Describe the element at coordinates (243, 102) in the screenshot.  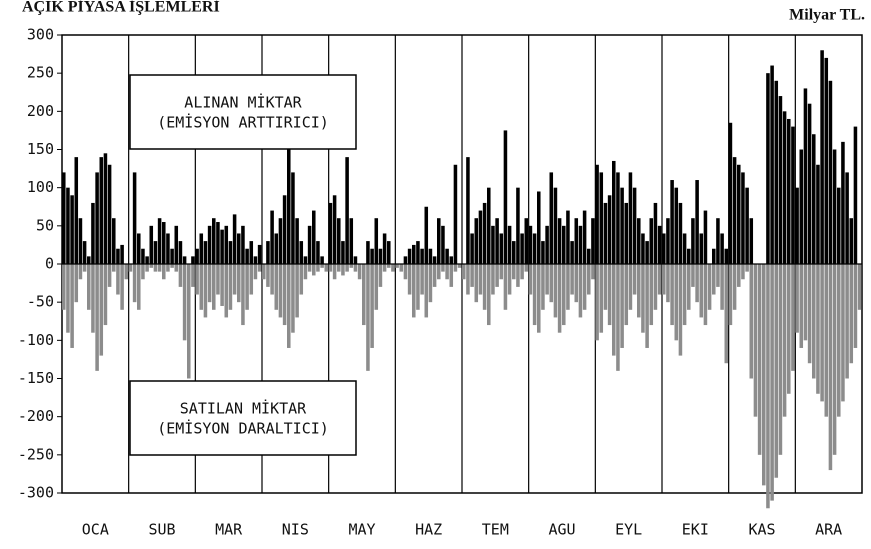
I see `legend-label: ALINAN MİKTAR` at that location.